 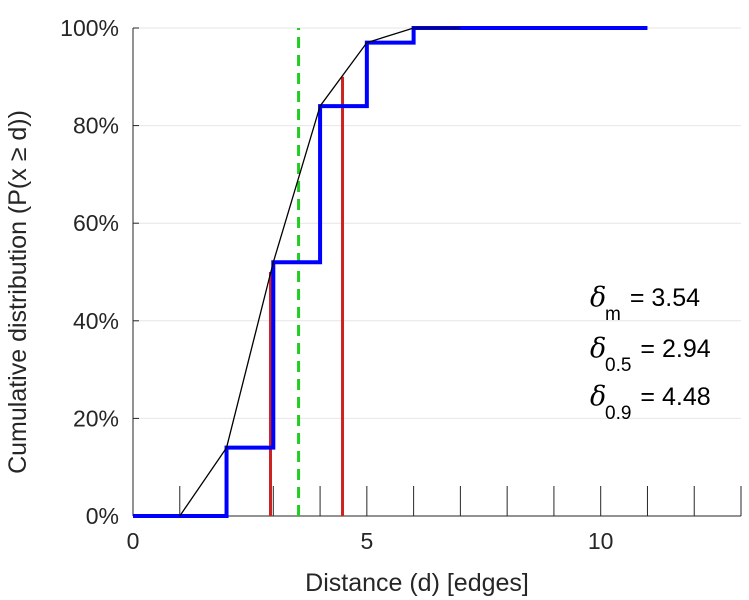 I want to click on x-tick-label: 5, so click(x=366, y=541).